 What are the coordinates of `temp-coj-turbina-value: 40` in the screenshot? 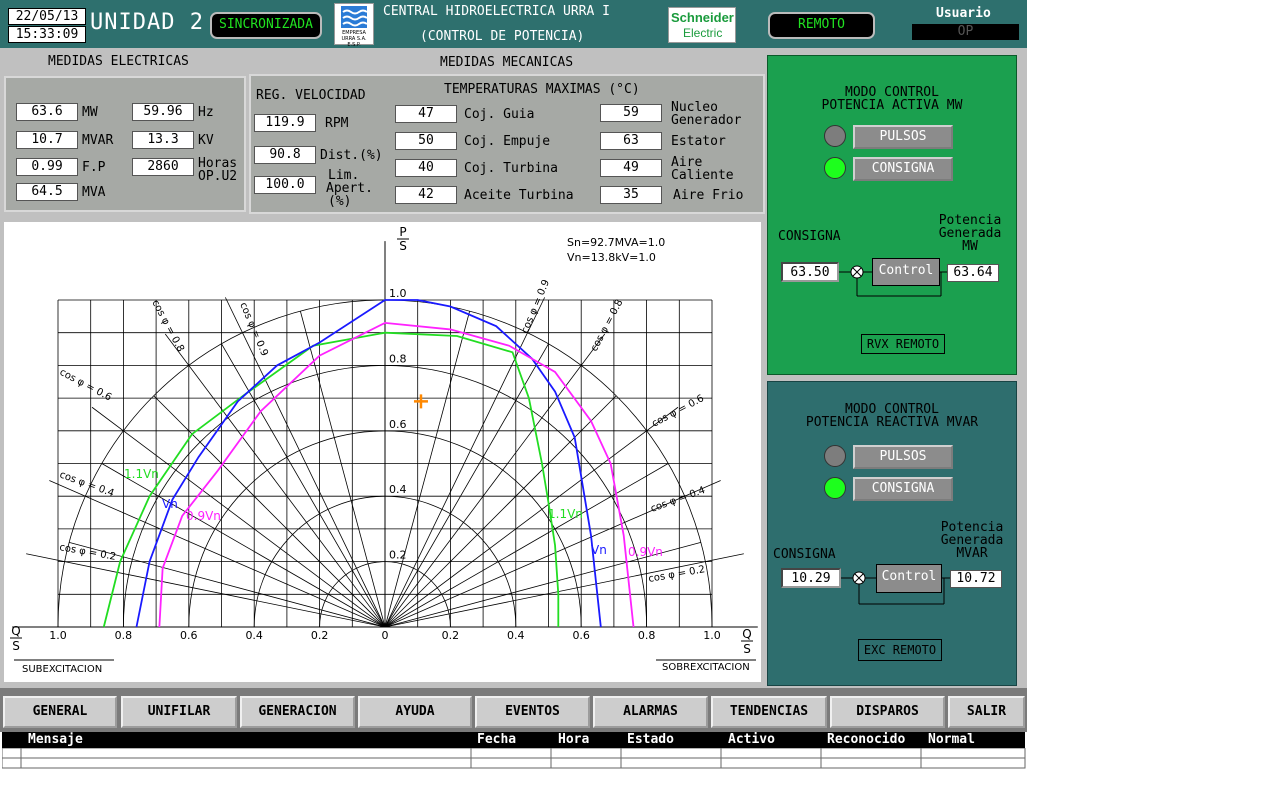 It's located at (426, 168).